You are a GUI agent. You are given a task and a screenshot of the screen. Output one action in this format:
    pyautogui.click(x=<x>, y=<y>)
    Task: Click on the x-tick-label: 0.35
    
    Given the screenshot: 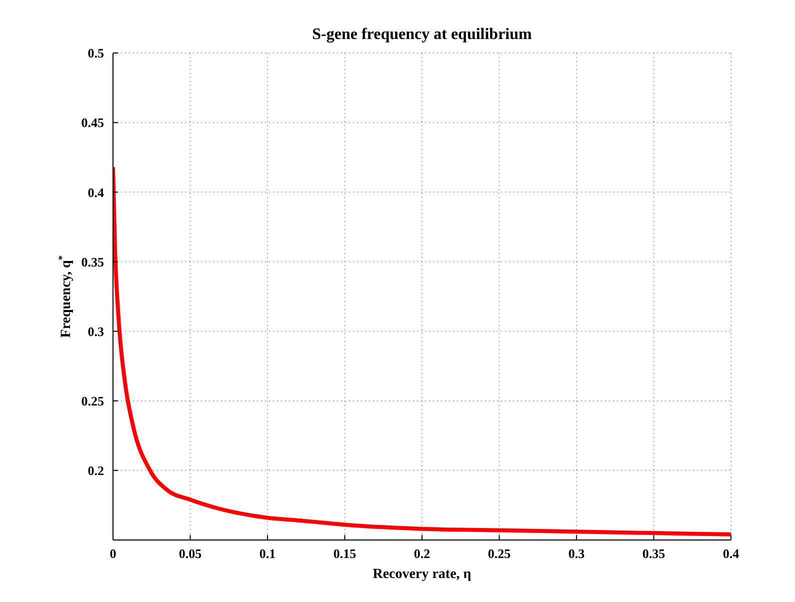 What is the action you would take?
    pyautogui.click(x=654, y=554)
    